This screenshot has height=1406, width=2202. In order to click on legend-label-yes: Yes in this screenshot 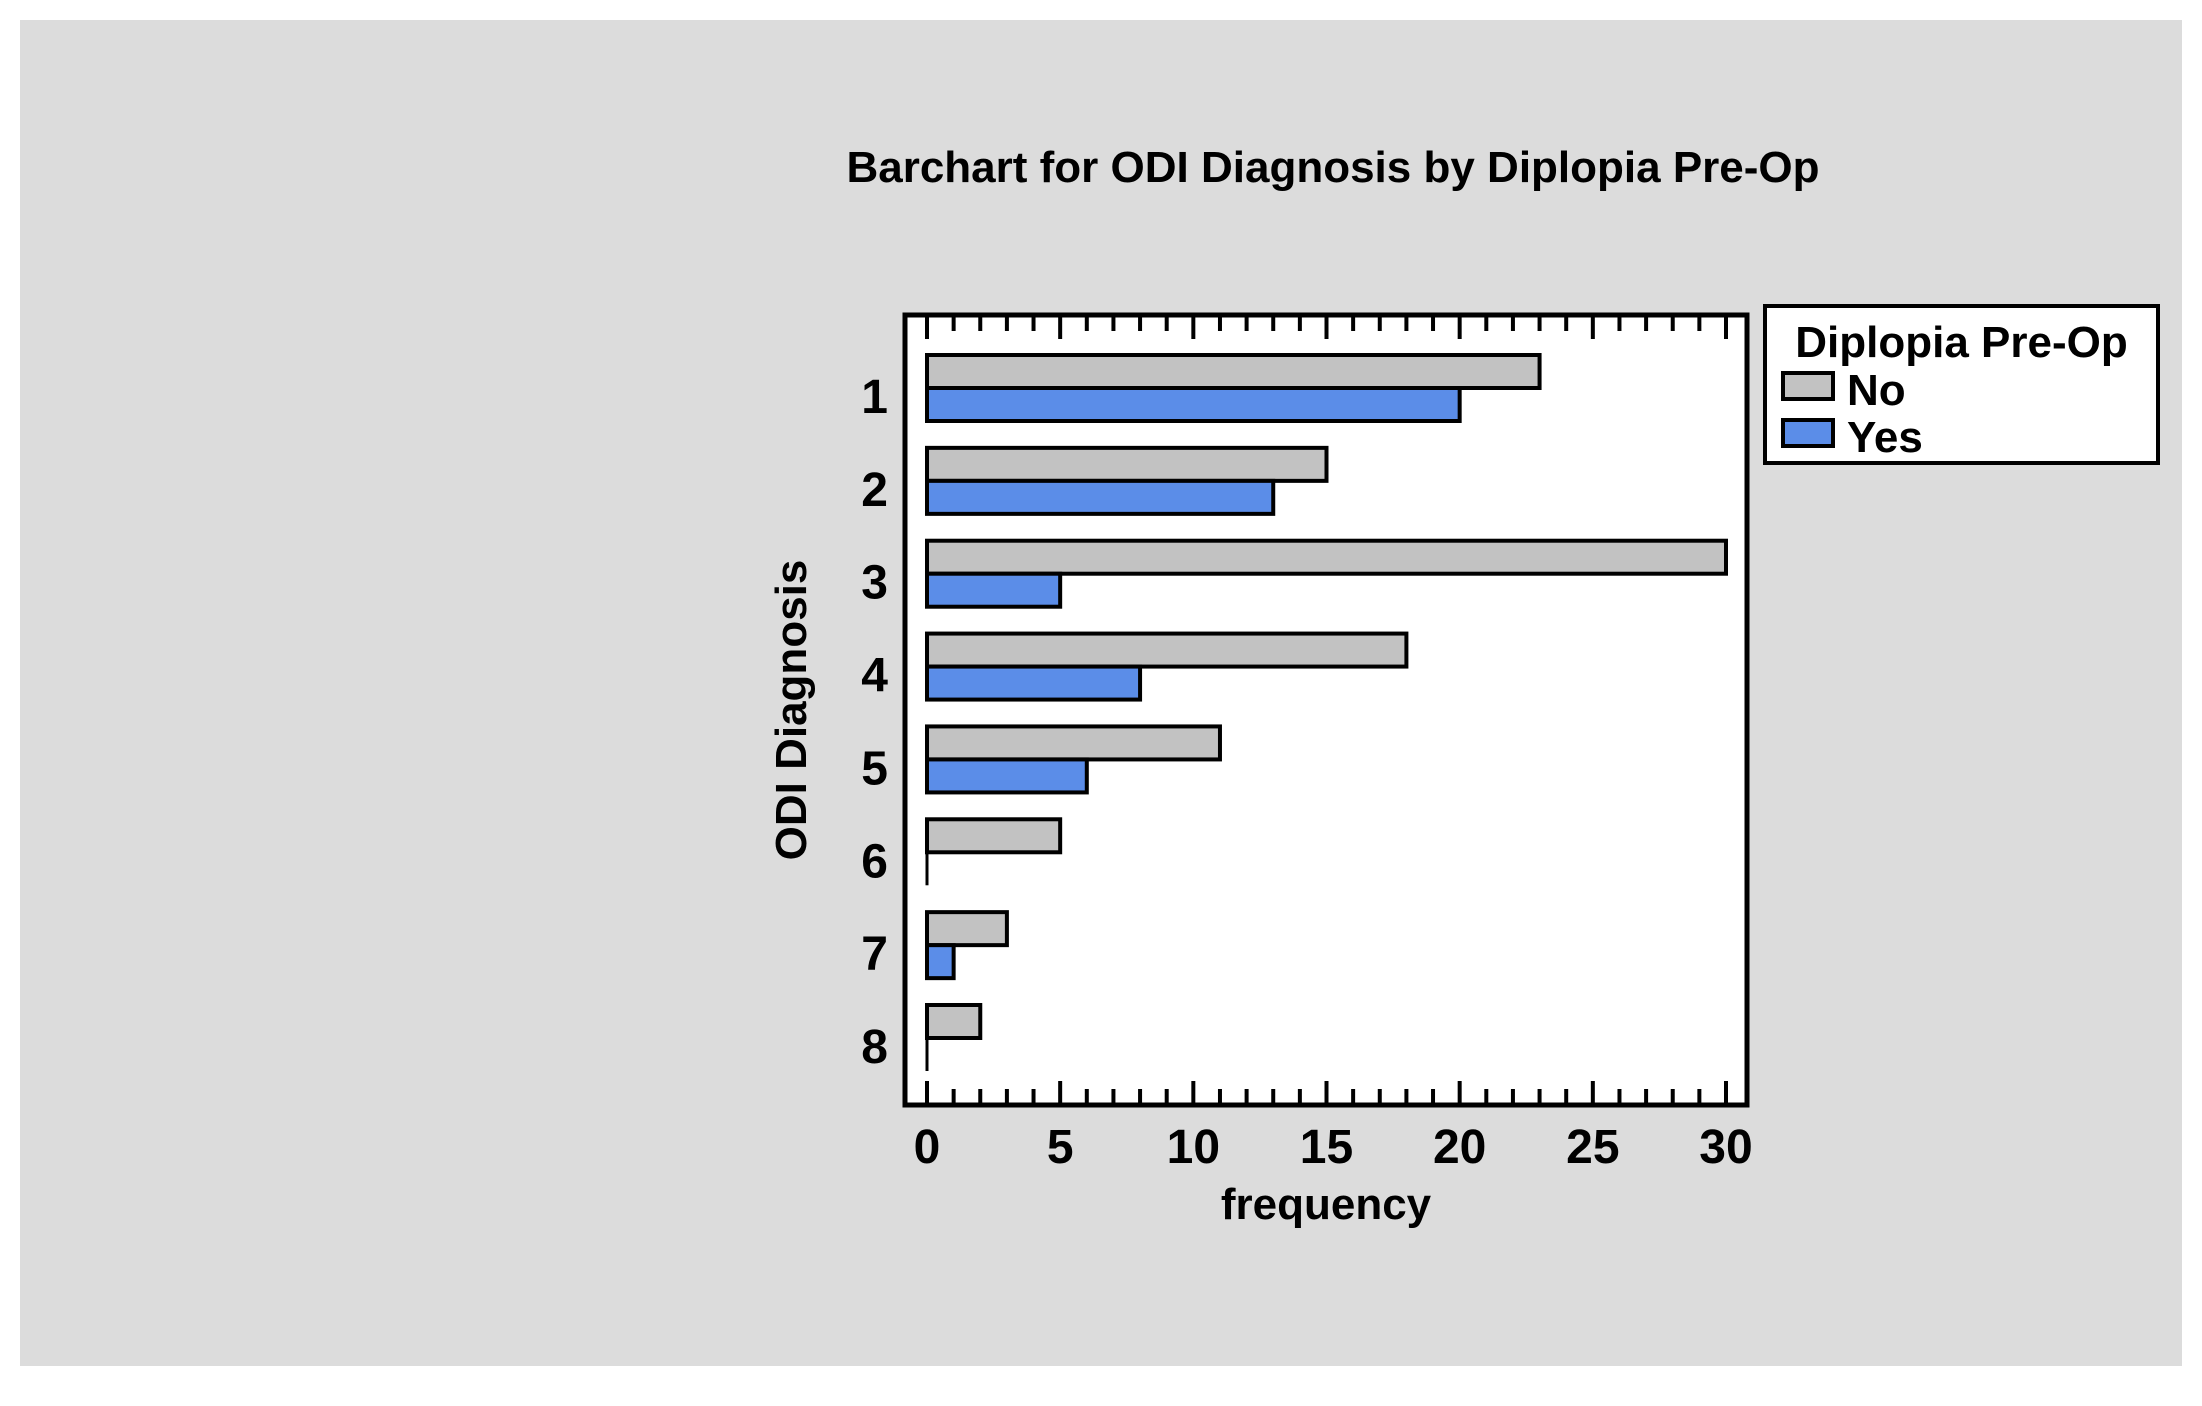, I will do `click(1885, 437)`.